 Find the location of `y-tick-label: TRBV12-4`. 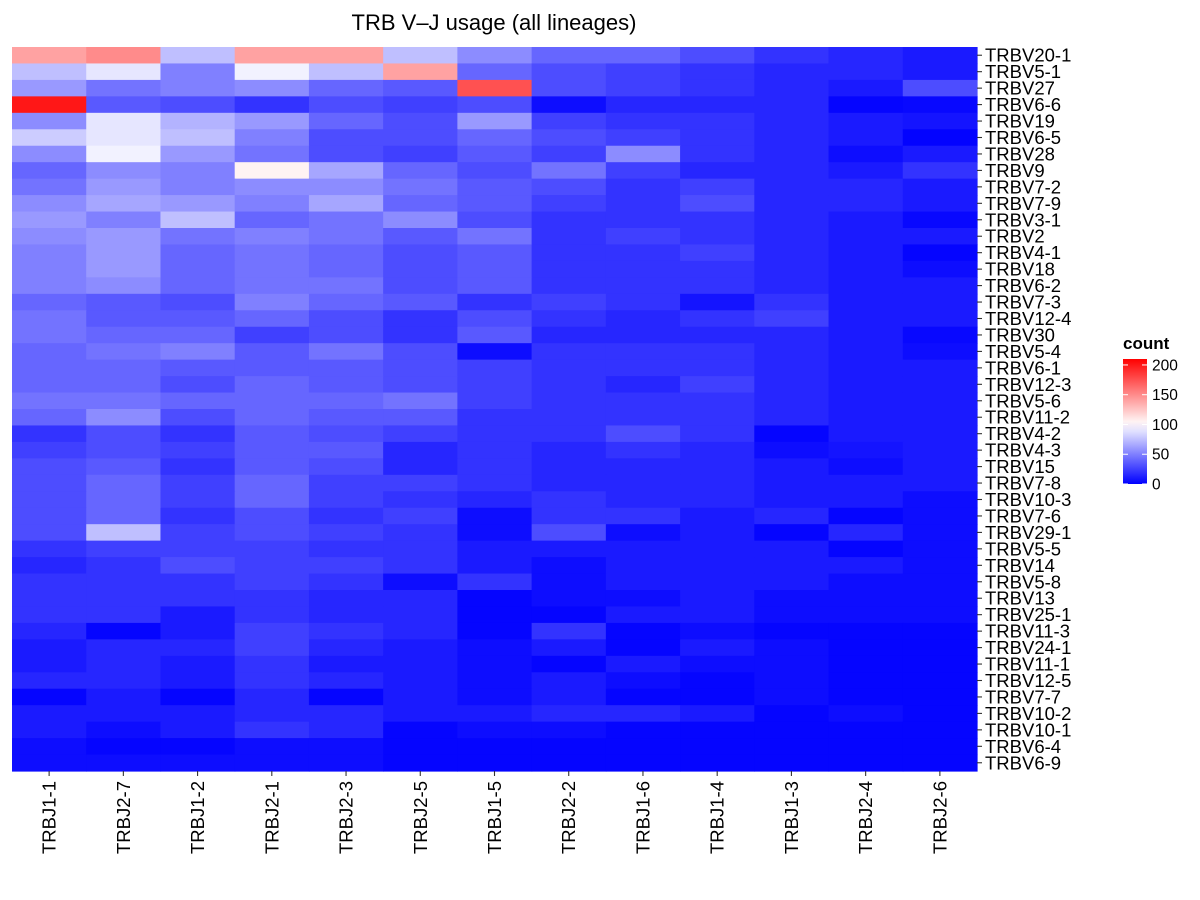

y-tick-label: TRBV12-4 is located at coordinates (1028, 318).